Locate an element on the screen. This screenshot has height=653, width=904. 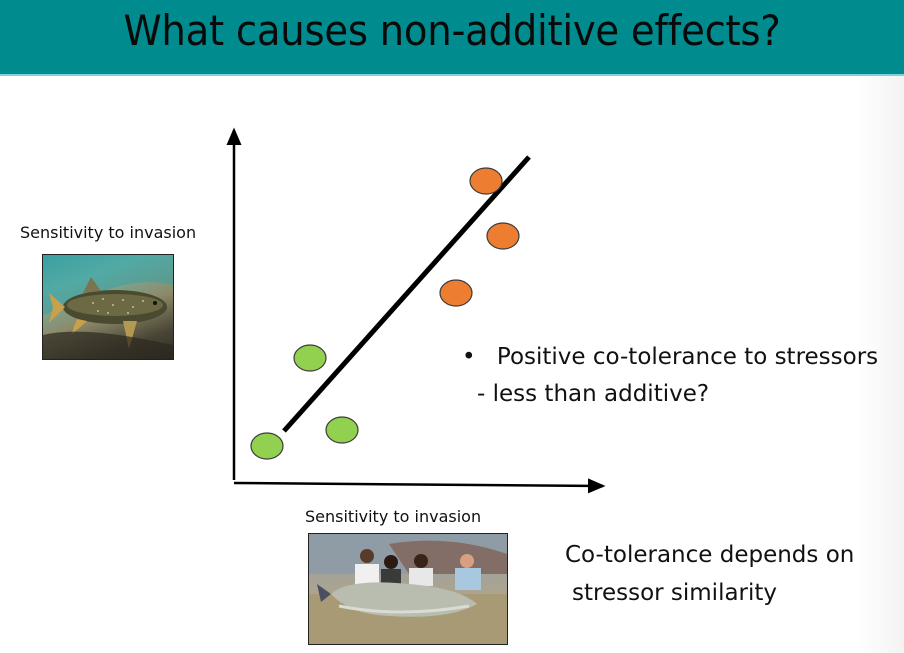
lake-trout-photo is located at coordinates (108, 307).